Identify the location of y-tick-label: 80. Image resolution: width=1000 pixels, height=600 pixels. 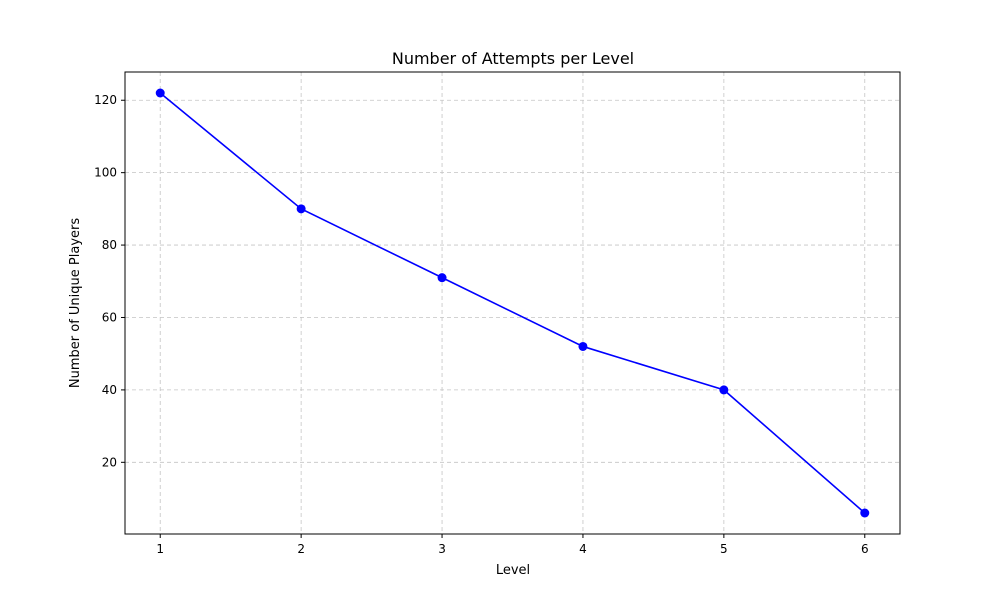
(109, 245).